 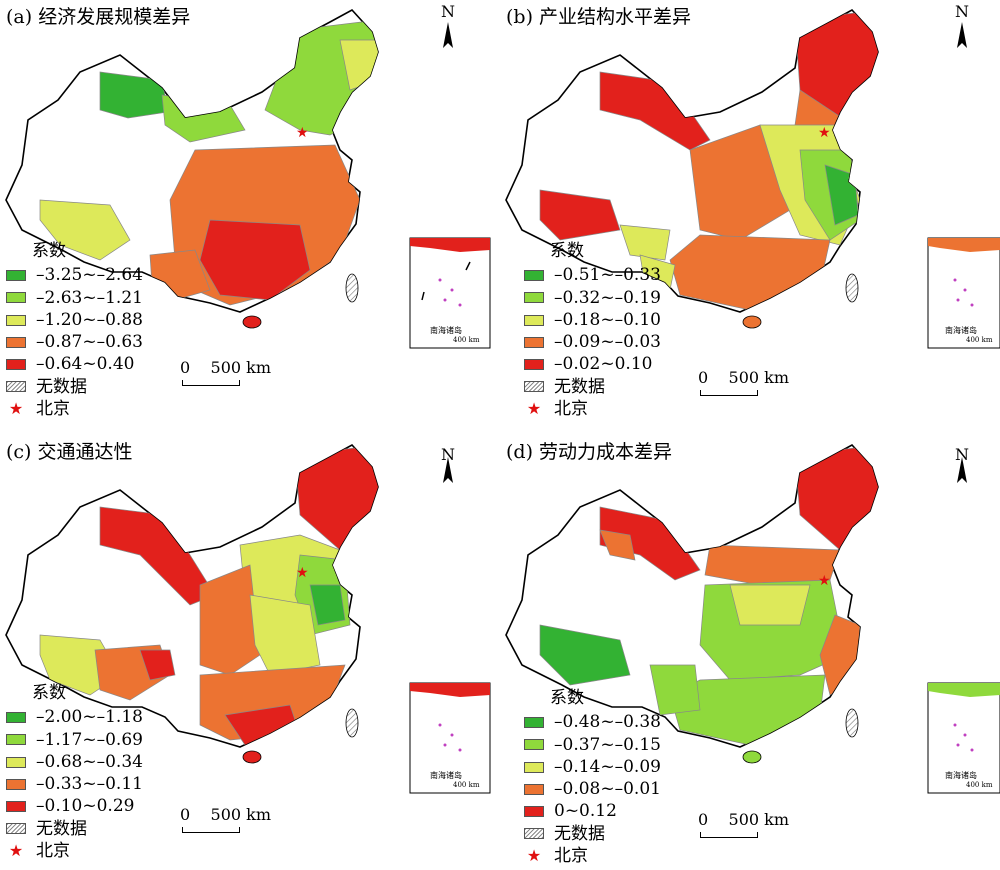 What do you see at coordinates (770, 605) in the screenshot?
I see `region-d-center2` at bounding box center [770, 605].